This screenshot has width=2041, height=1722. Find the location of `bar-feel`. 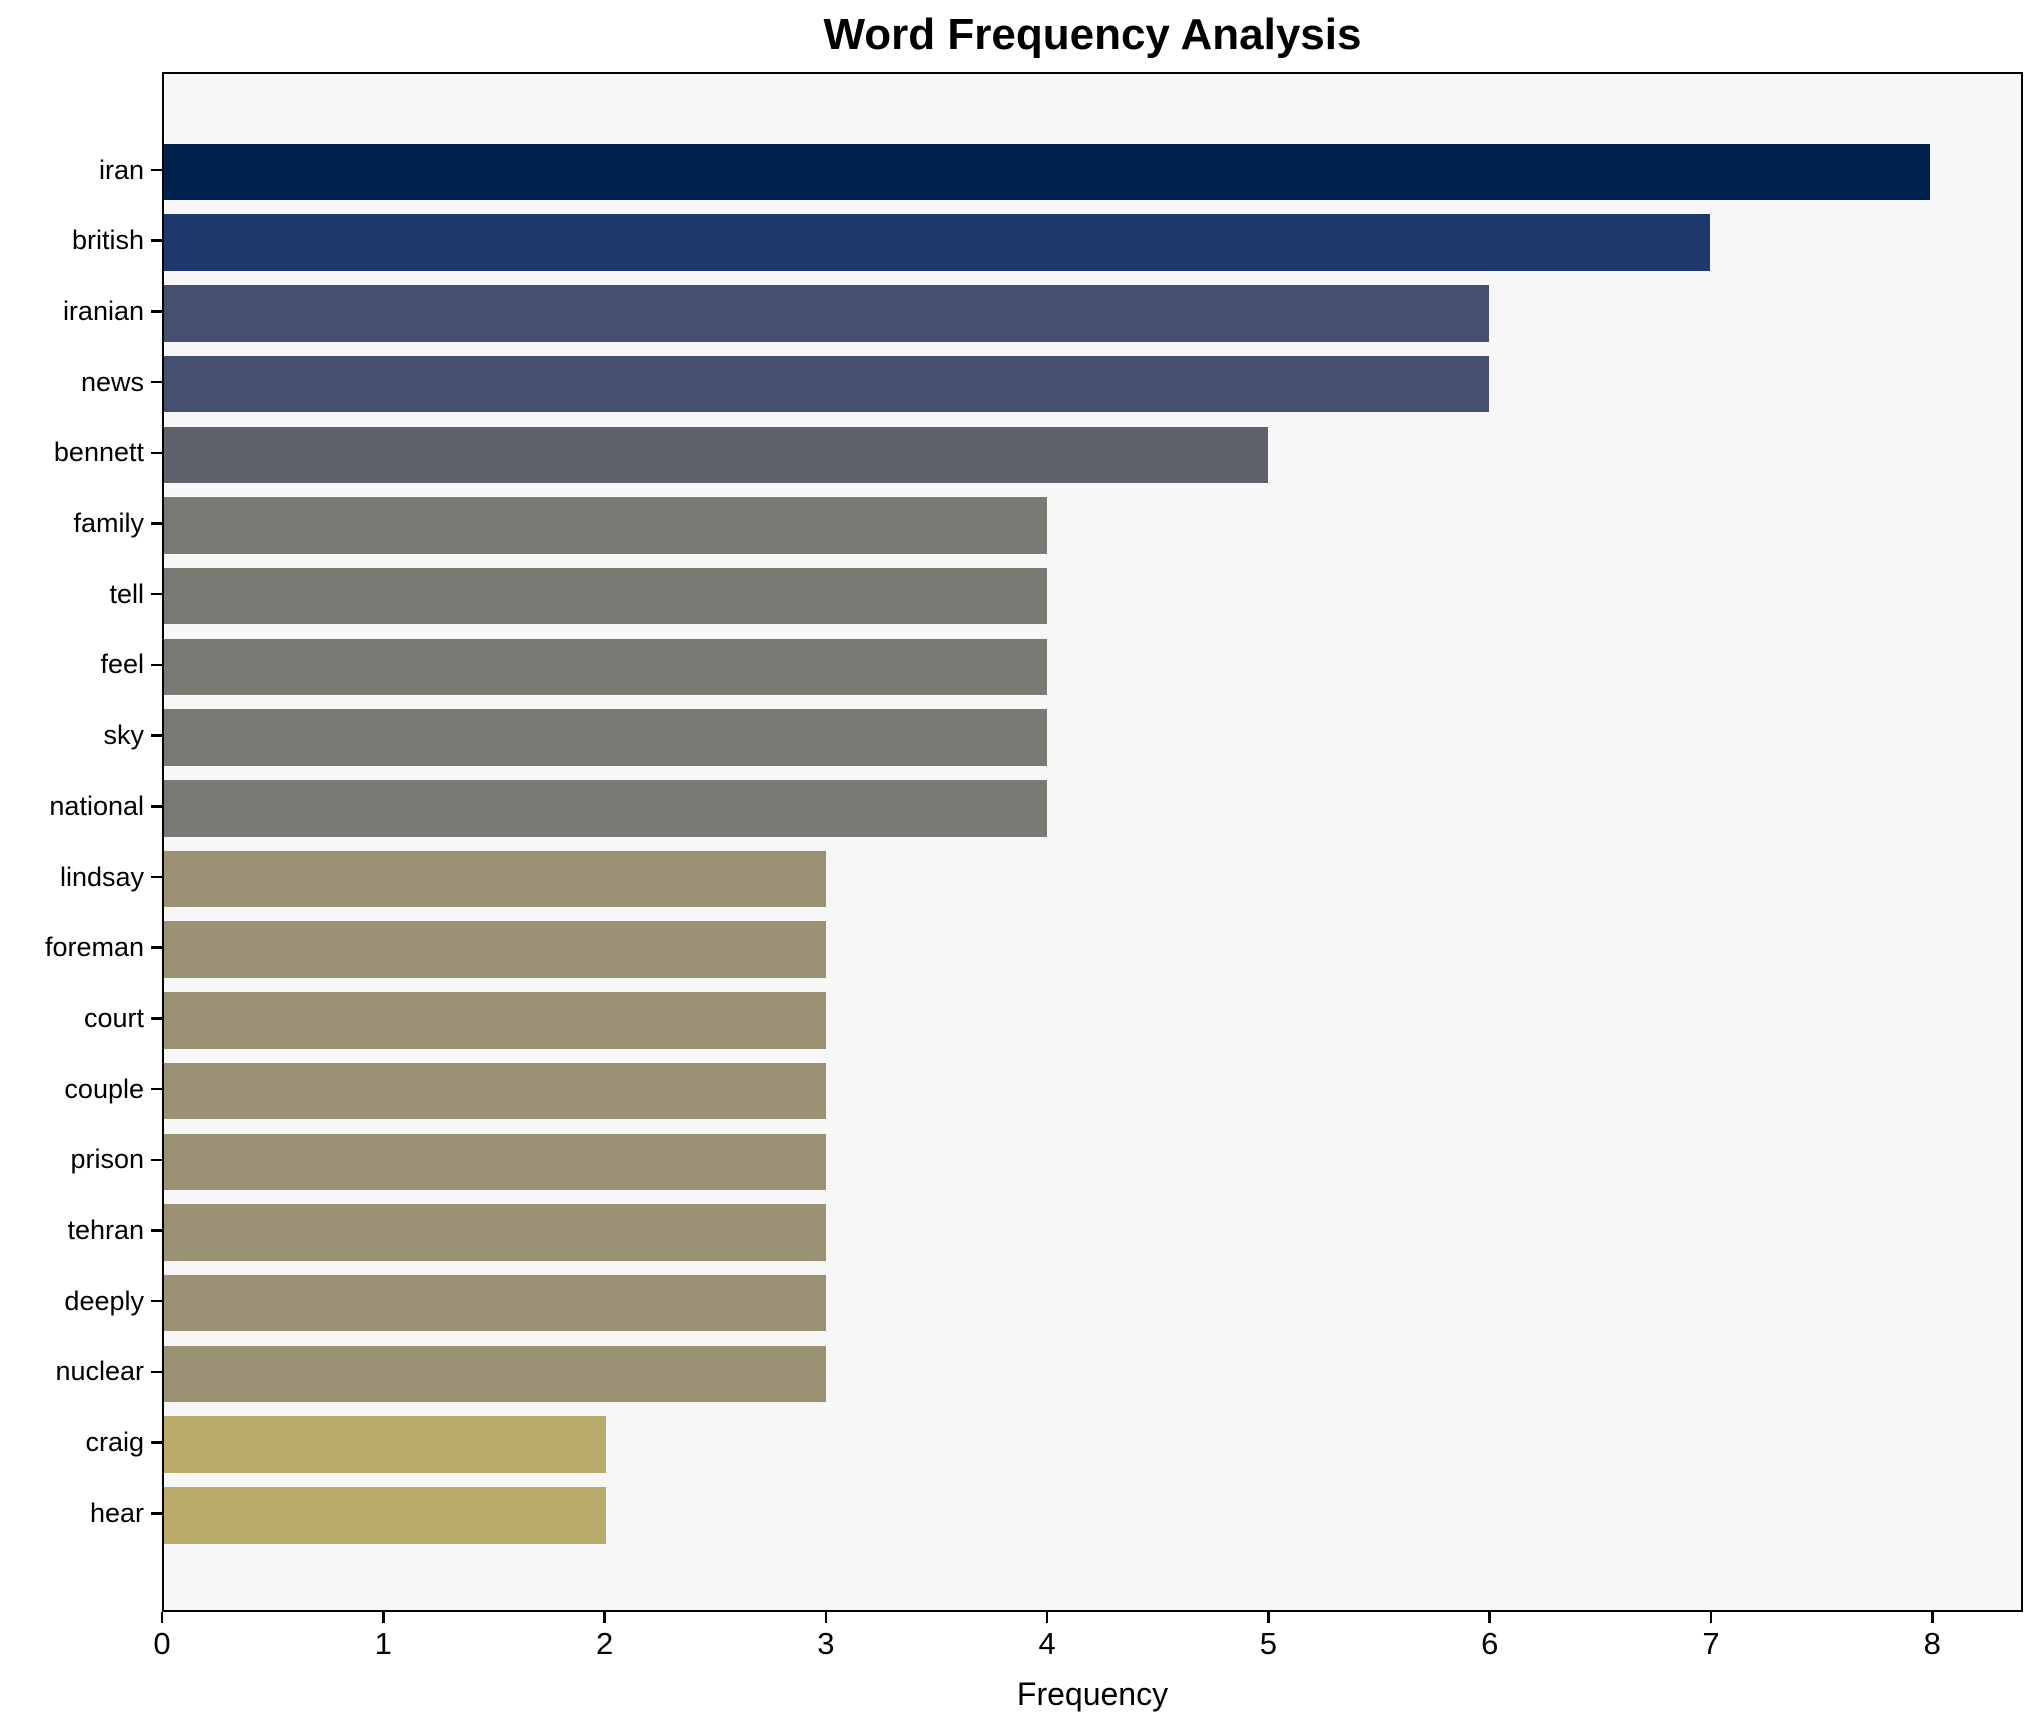

bar-feel is located at coordinates (606, 667).